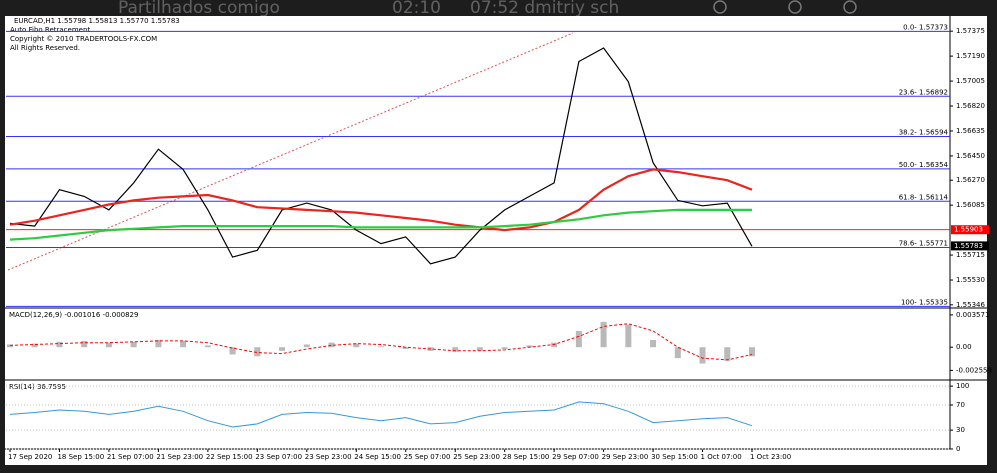 This screenshot has width=997, height=473. I want to click on x-tick-label: 28 Sep 15:00, so click(526, 457).